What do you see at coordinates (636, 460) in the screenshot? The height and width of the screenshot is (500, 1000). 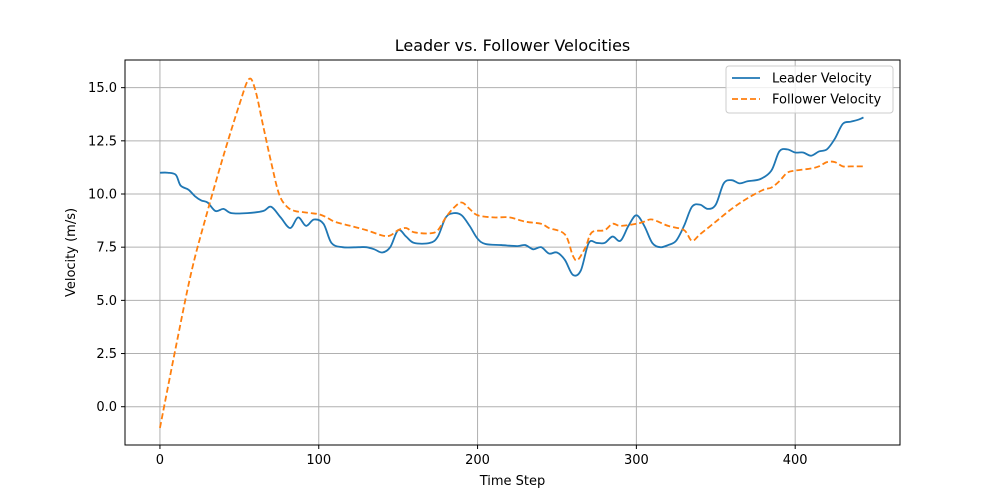 I see `x-tick-label: 300` at bounding box center [636, 460].